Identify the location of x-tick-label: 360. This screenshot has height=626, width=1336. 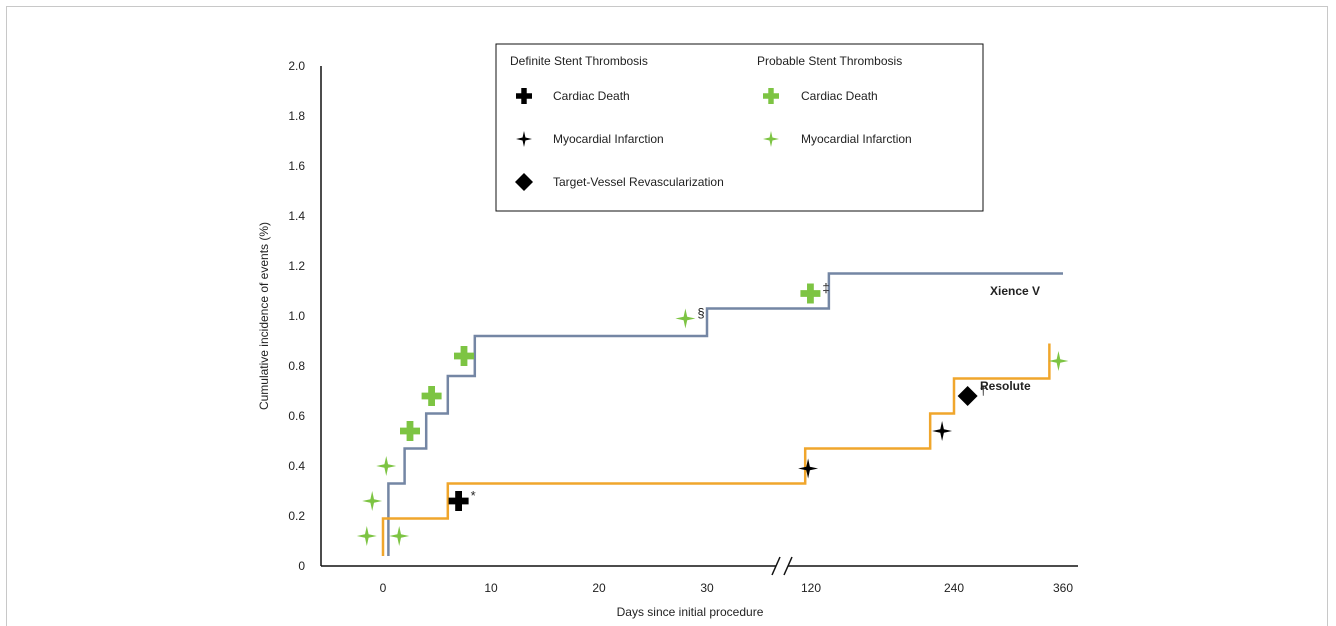
(1063, 588).